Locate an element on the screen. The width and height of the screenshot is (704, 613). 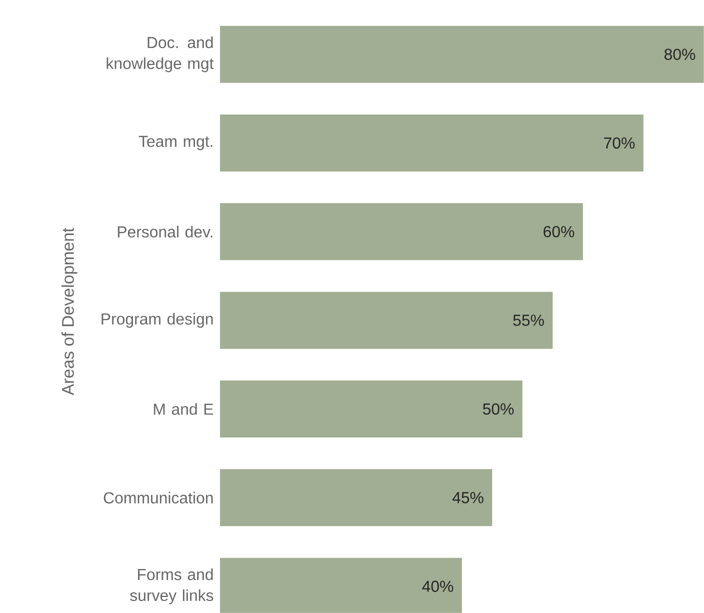
y-tick-label: Personal dev. is located at coordinates (165, 232).